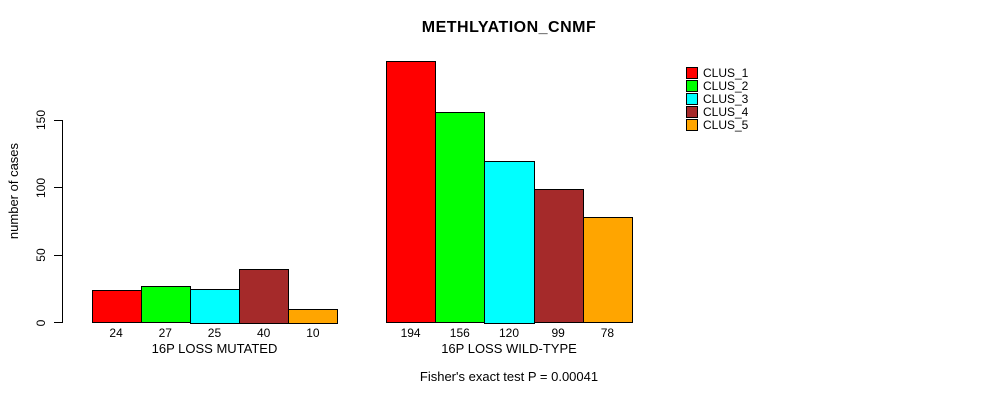 The width and height of the screenshot is (990, 400). What do you see at coordinates (313, 316) in the screenshot?
I see `bar-clus_5-group1` at bounding box center [313, 316].